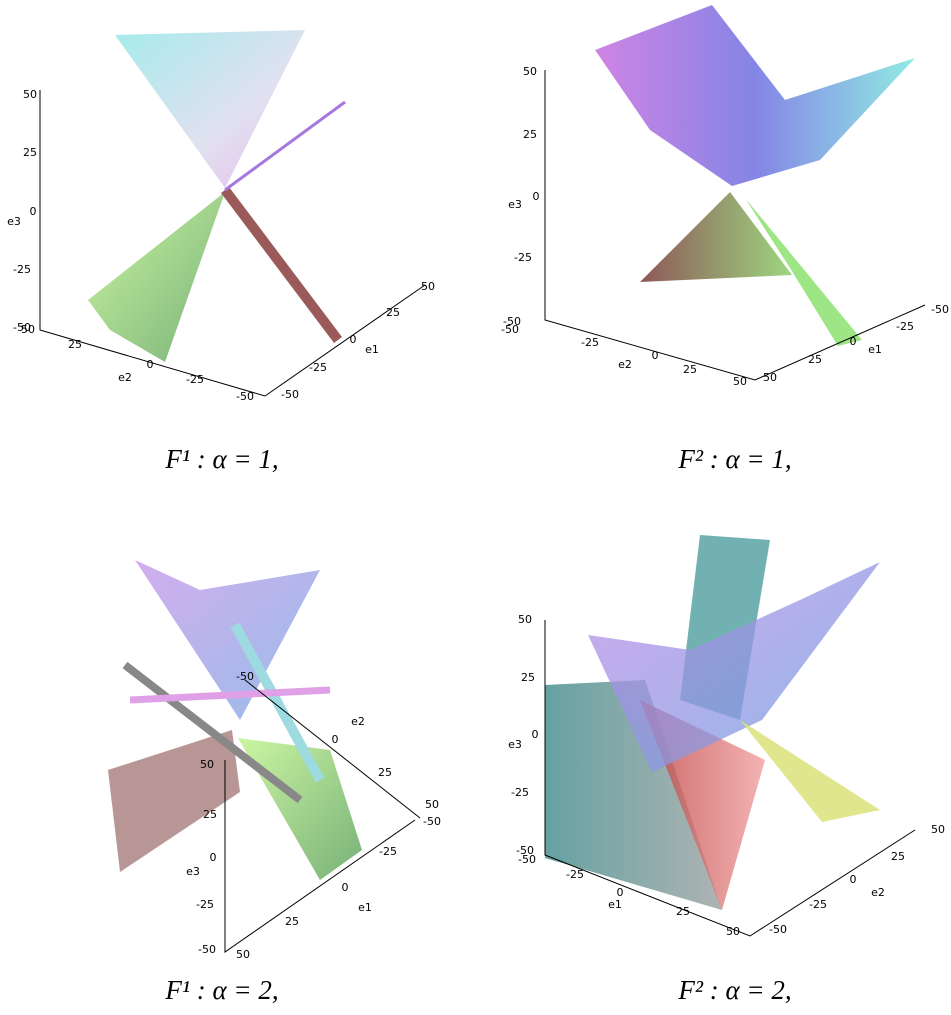  Describe the element at coordinates (221, 459) in the screenshot. I see `caption: F¹ : α = 1,` at that location.